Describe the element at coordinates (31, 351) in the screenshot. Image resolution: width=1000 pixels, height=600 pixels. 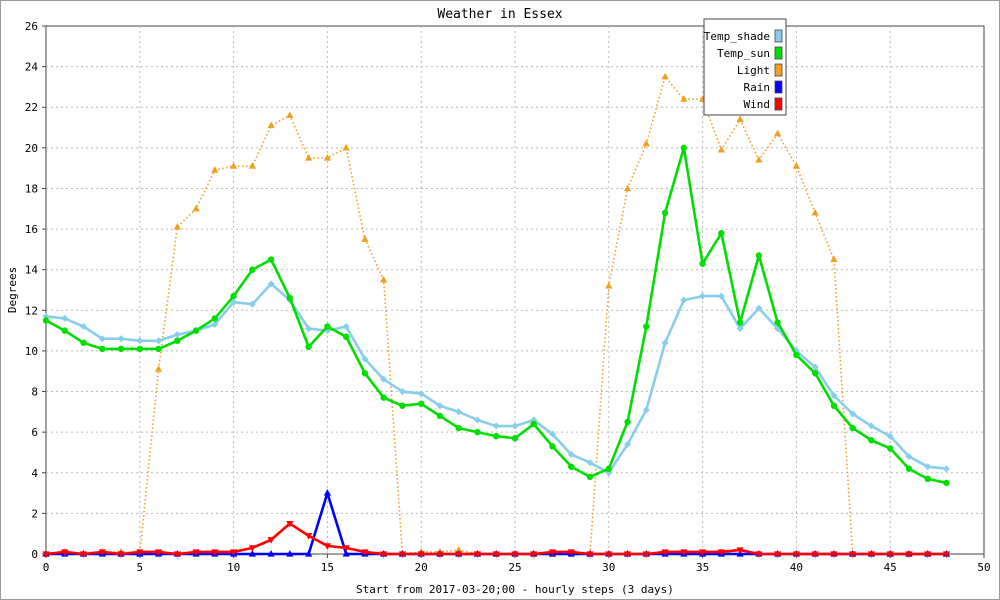
I see `y-tick-label: 10` at that location.